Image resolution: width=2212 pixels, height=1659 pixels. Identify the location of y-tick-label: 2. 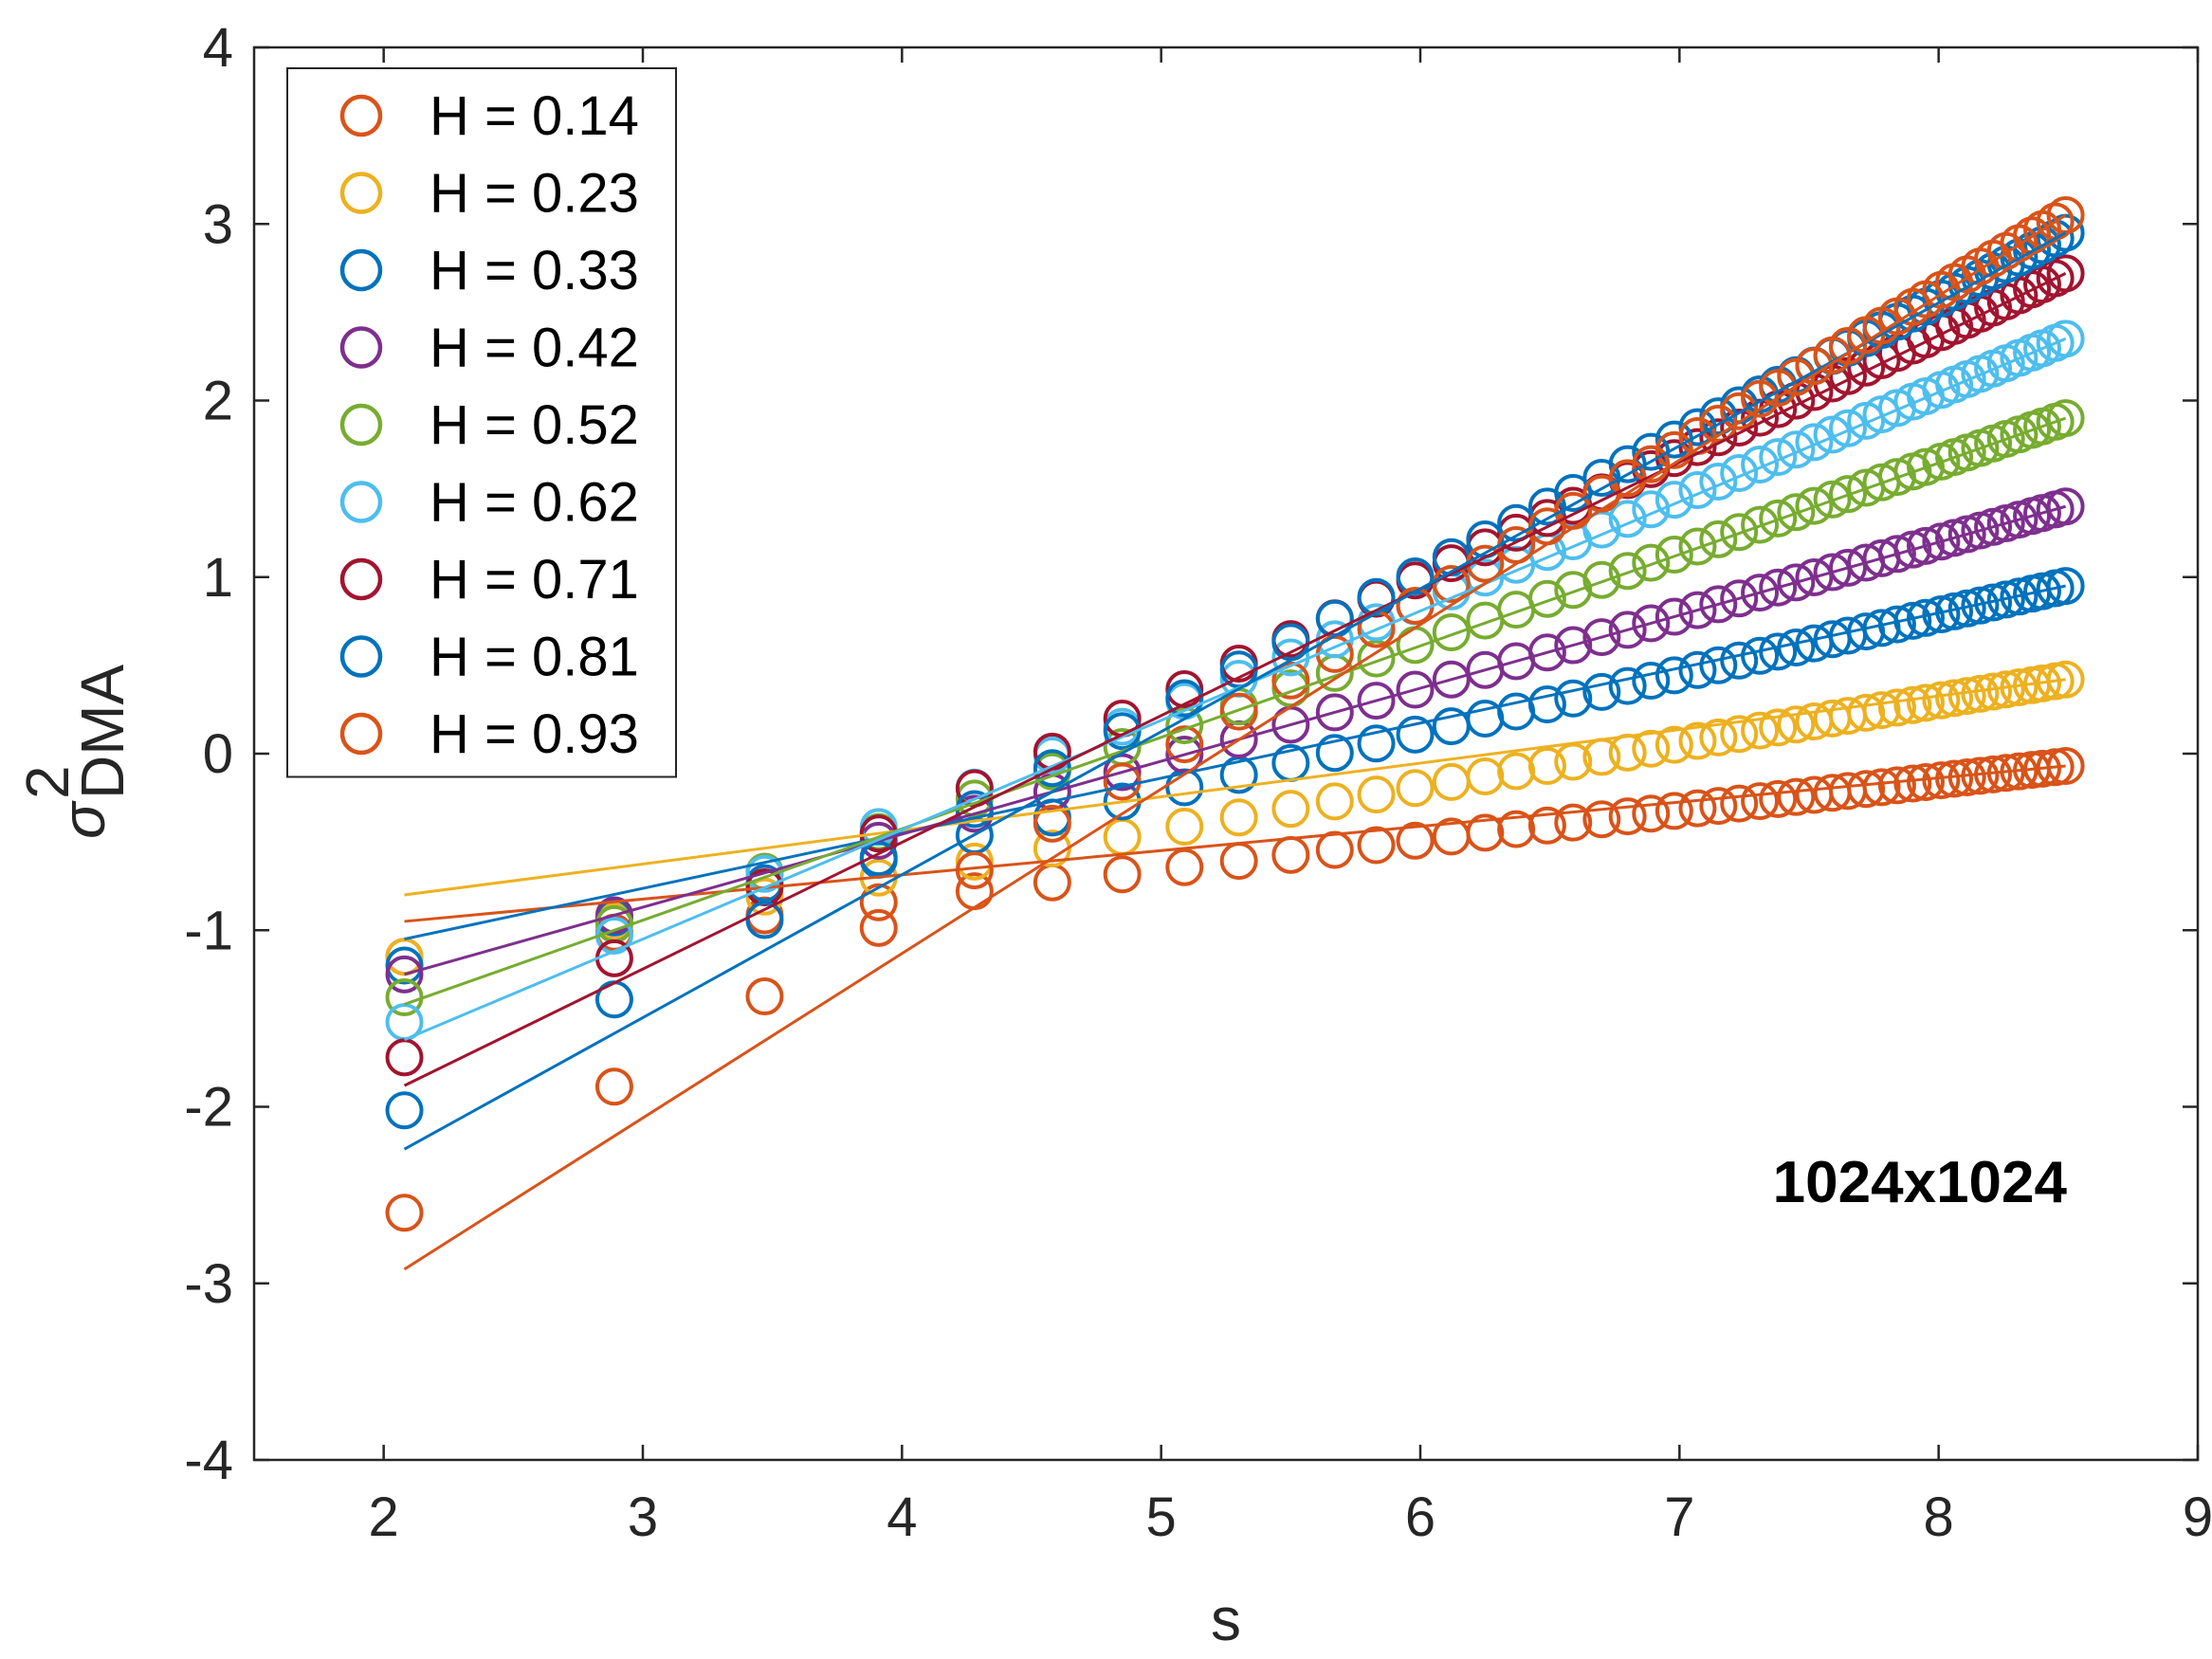
(218, 401).